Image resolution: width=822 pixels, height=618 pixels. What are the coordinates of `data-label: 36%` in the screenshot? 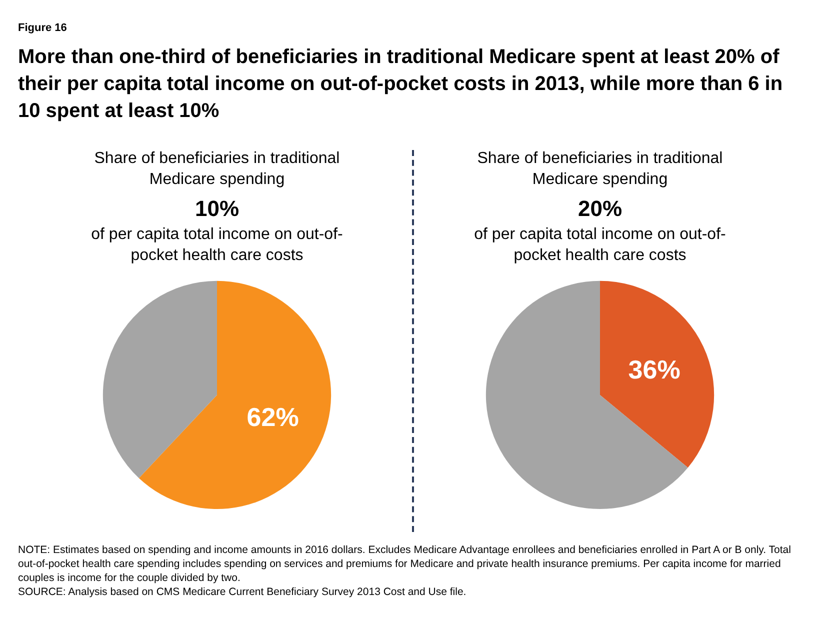 It's located at (654, 369).